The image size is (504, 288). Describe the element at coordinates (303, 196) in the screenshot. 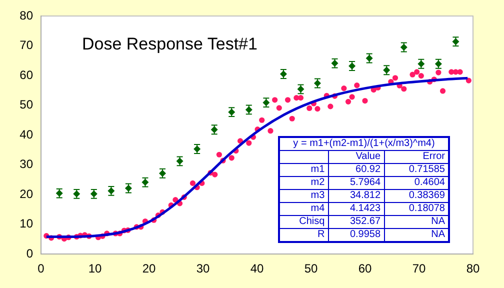

I see `annotation: m3` at that location.